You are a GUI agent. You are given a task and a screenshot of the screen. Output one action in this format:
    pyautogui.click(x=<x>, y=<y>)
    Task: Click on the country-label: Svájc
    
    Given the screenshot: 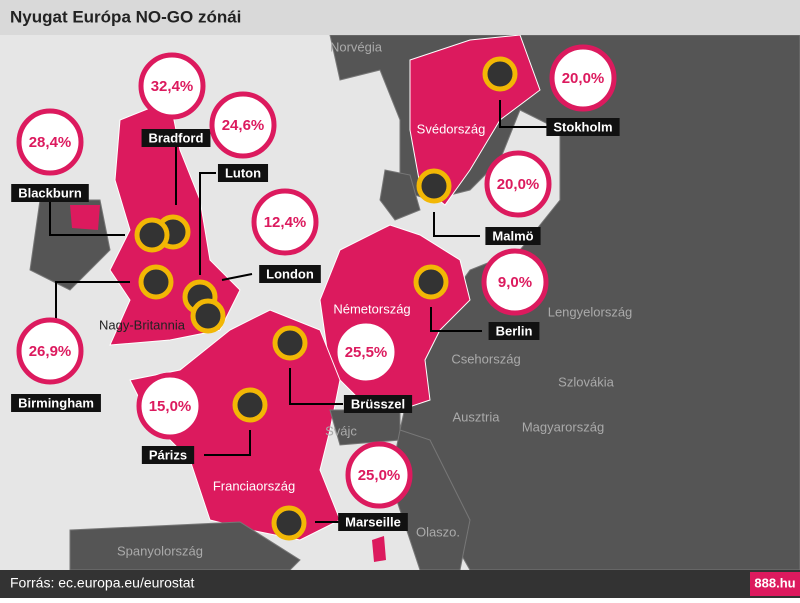 What is the action you would take?
    pyautogui.click(x=341, y=430)
    